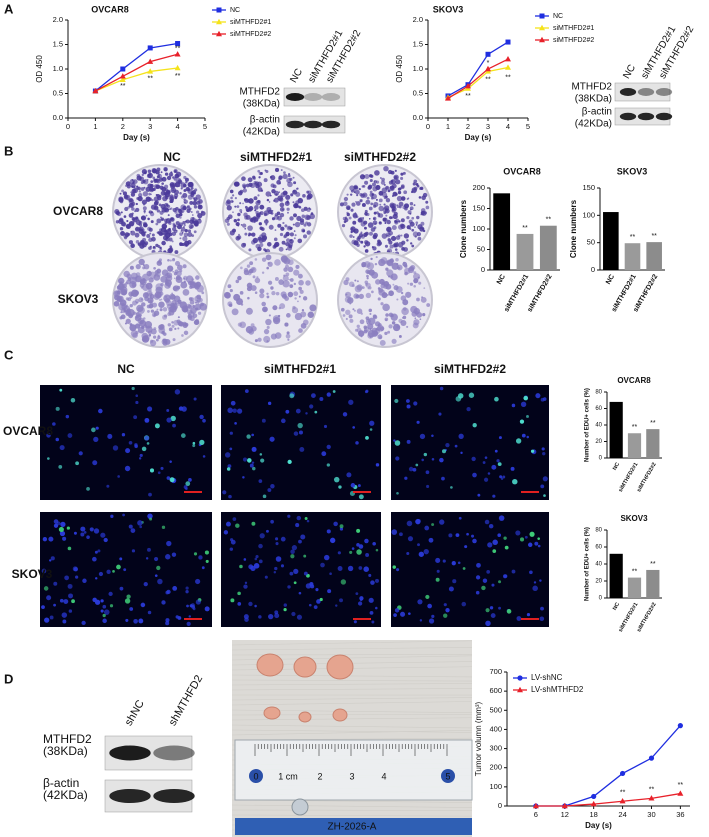  What do you see at coordinates (261, 104) in the screenshot?
I see `blot-row-label: (38KDa)` at bounding box center [261, 104].